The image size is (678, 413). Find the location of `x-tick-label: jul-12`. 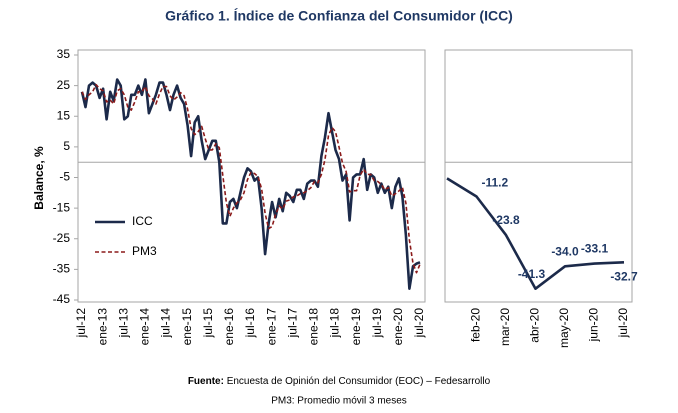

x-tick-label: jul-12 is located at coordinates (81, 323).